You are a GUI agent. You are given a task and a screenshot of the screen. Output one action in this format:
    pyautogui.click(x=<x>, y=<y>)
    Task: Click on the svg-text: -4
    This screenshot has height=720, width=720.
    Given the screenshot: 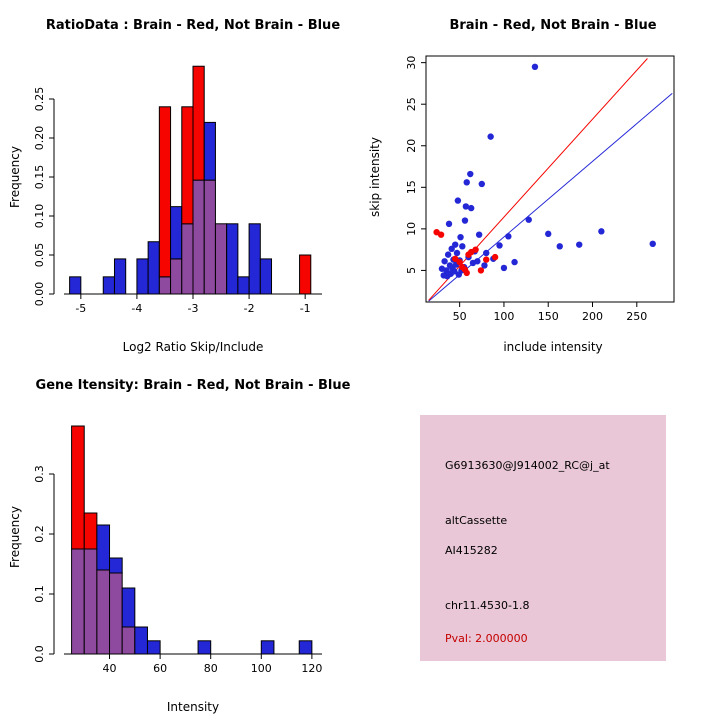 What is the action you would take?
    pyautogui.click(x=136, y=308)
    